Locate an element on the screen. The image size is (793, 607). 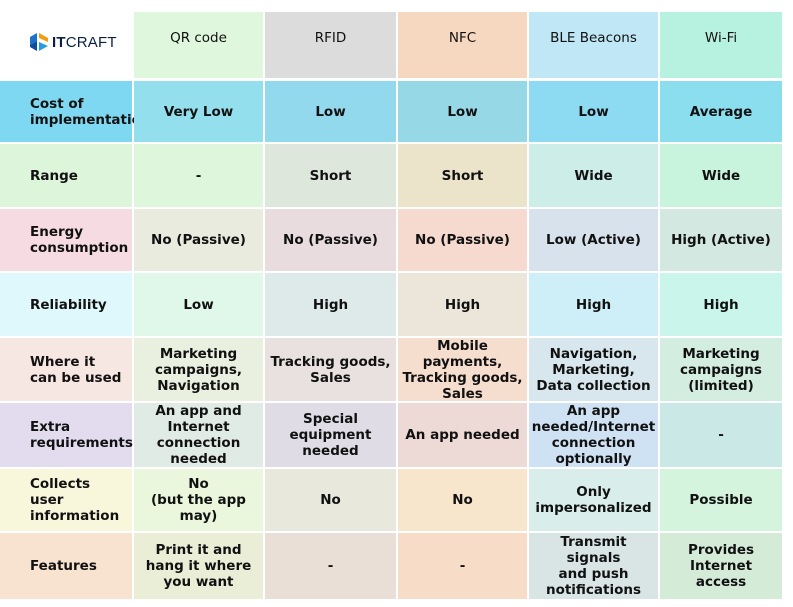
cell-text: - is located at coordinates (463, 566).